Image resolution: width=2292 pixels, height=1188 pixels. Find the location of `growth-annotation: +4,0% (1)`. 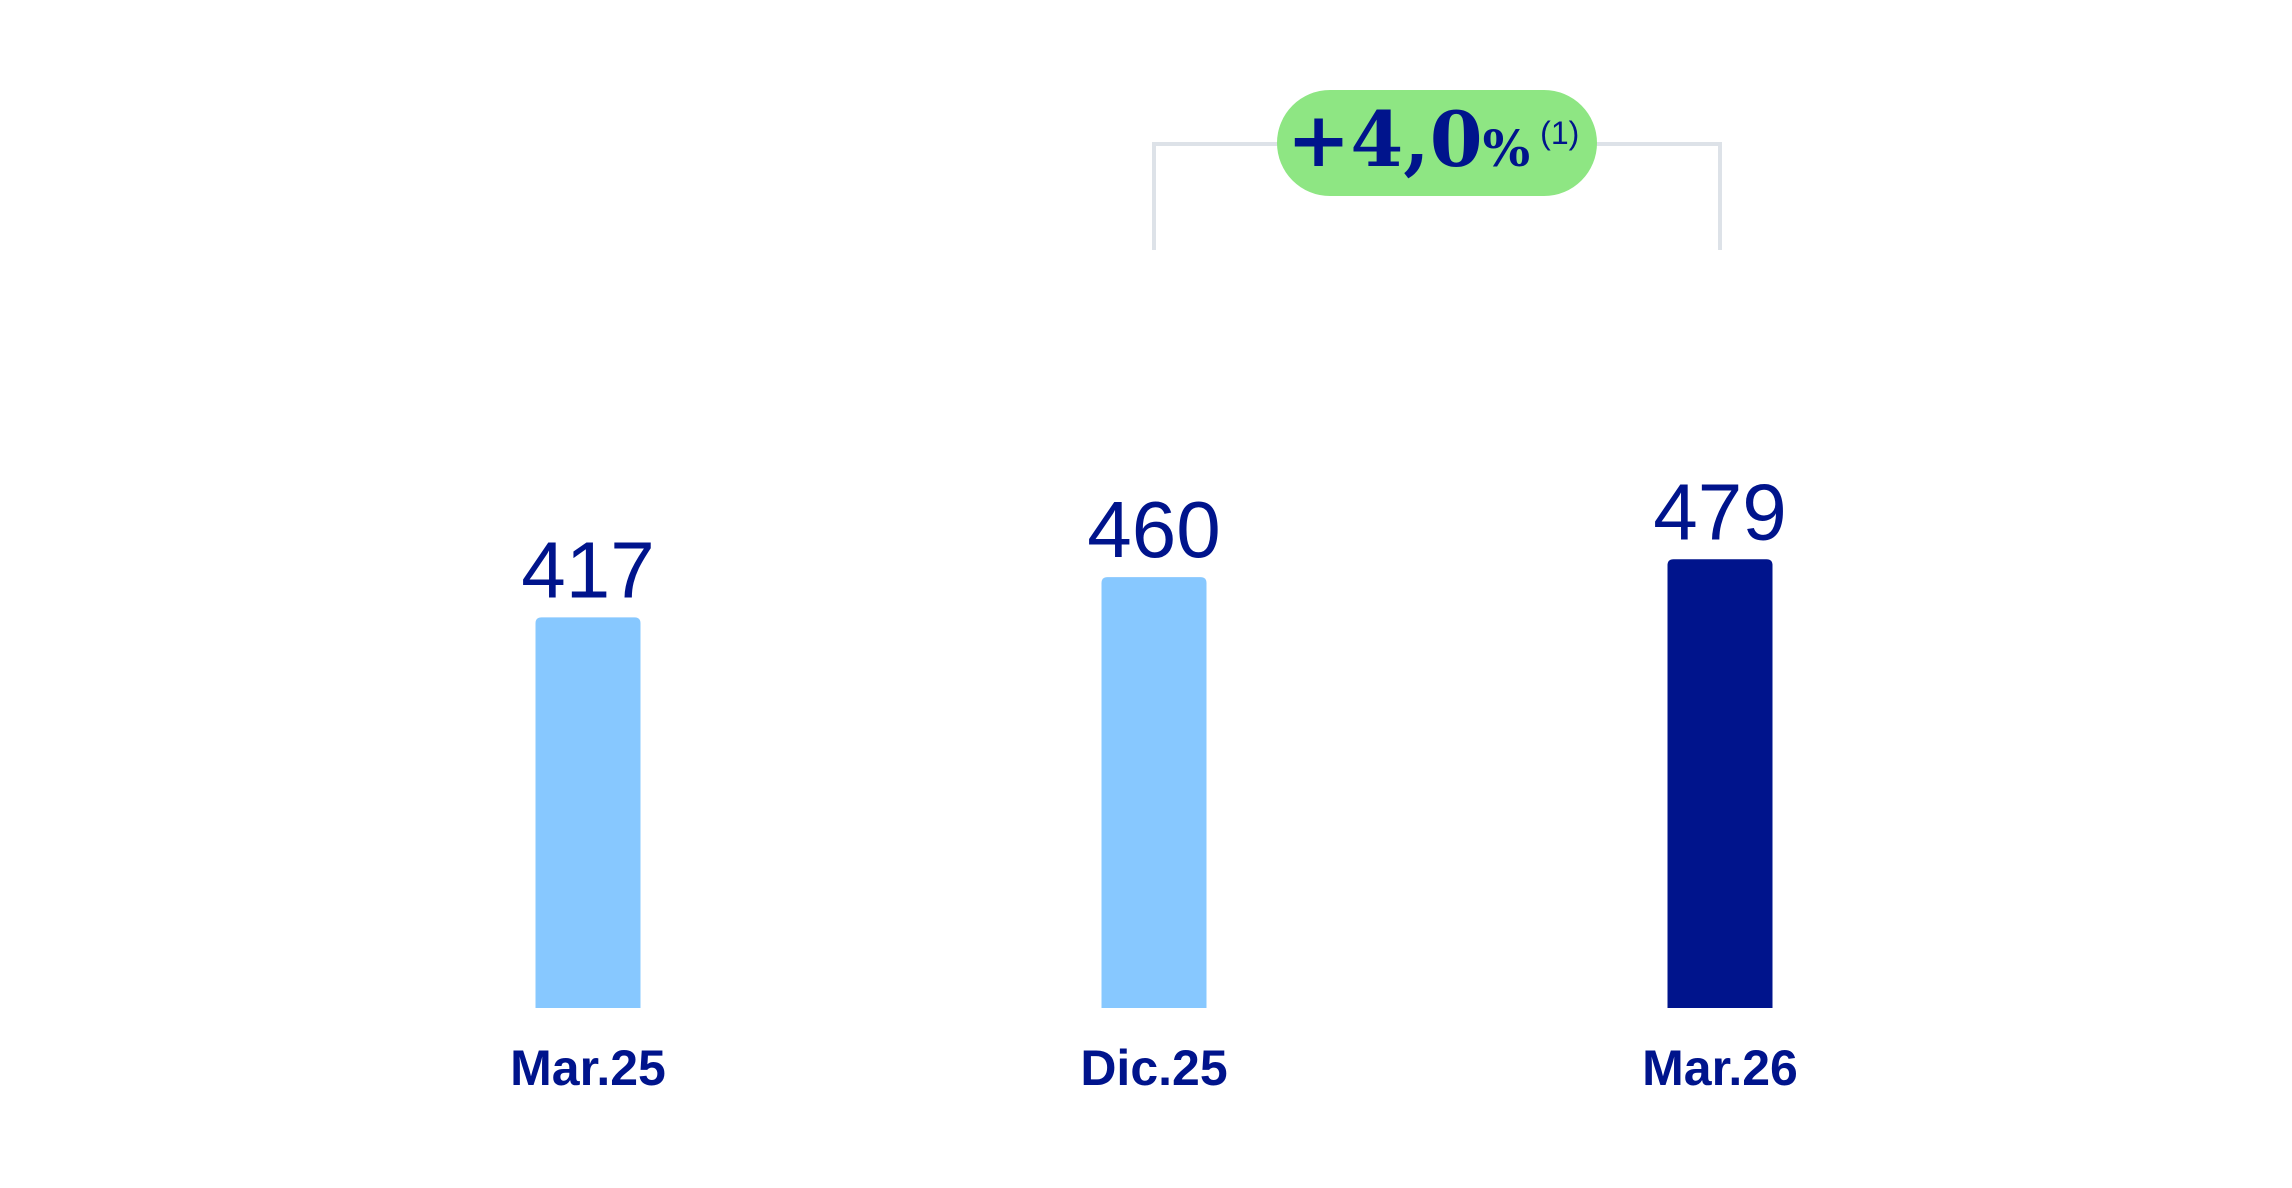

growth-annotation: +4,0% (1) is located at coordinates (1437, 170).